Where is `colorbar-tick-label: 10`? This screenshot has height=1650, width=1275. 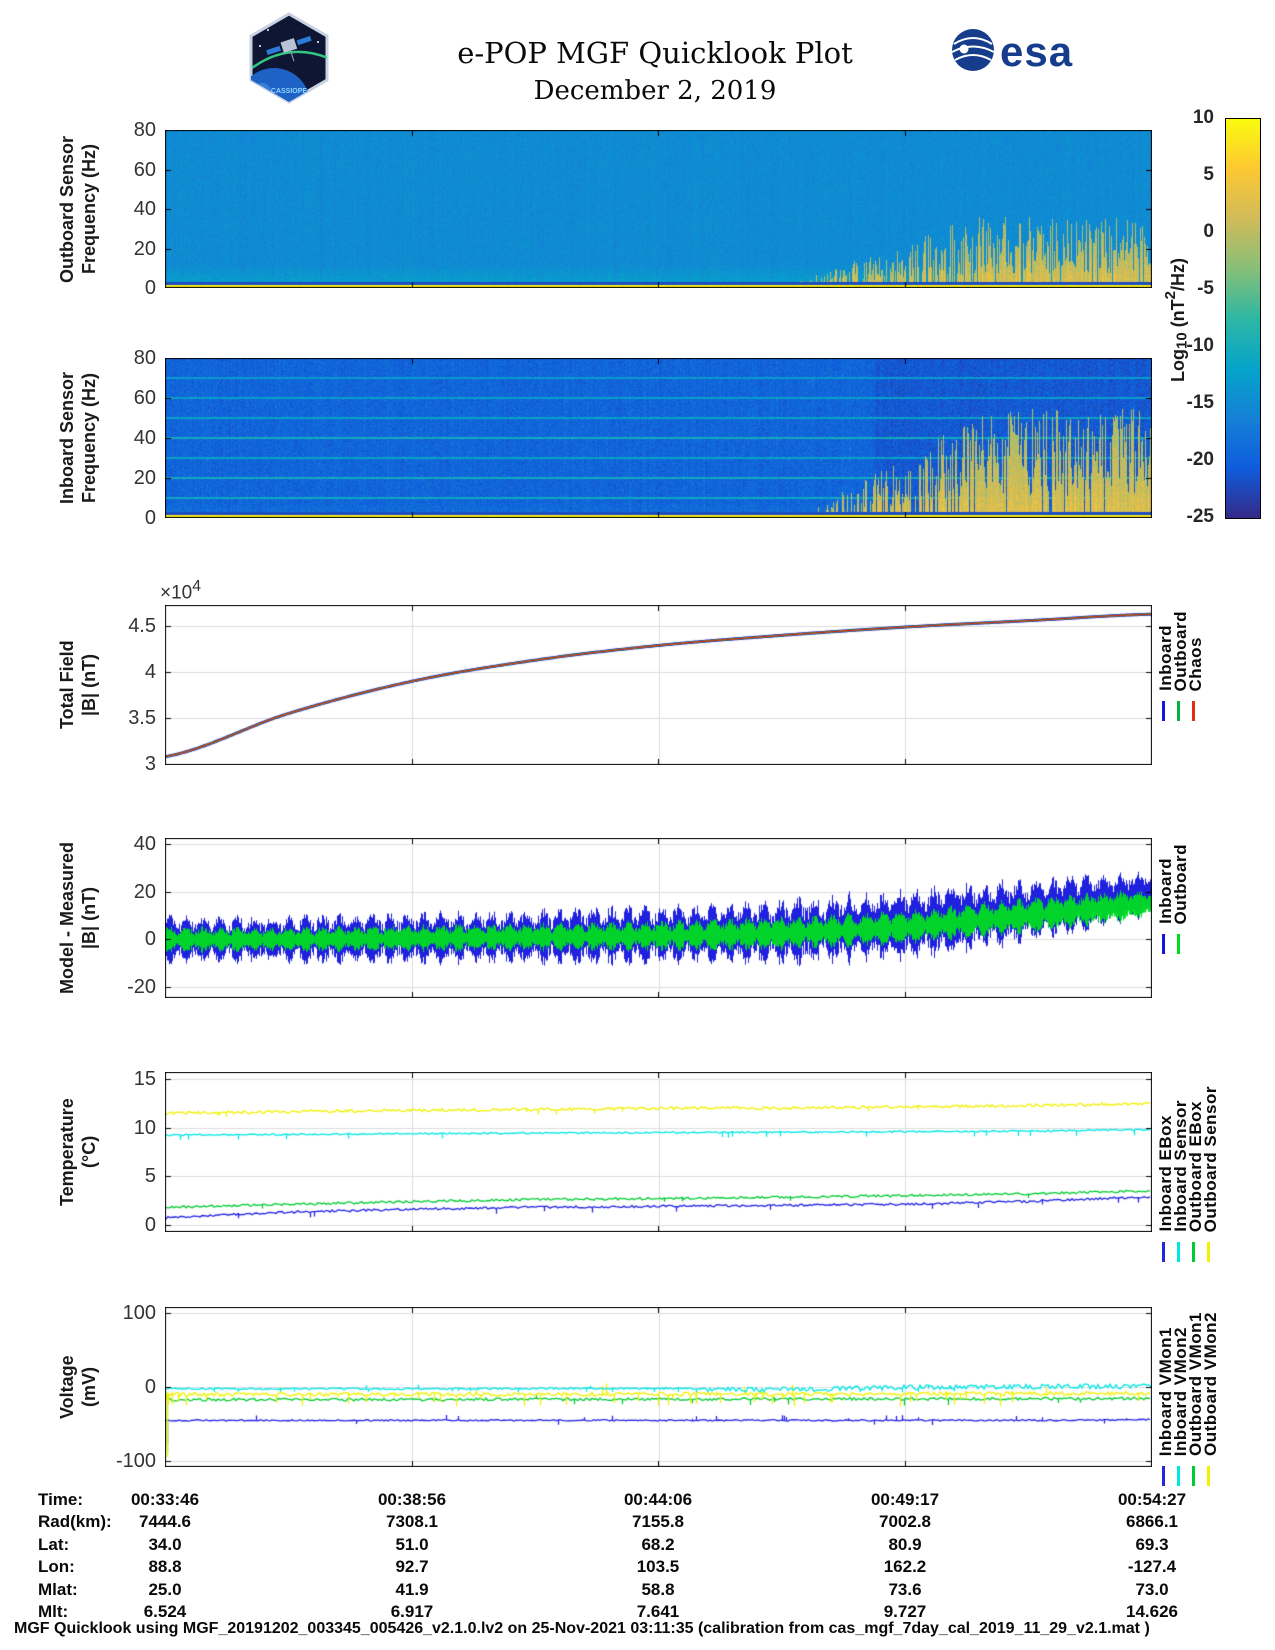 colorbar-tick-label: 10 is located at coordinates (1203, 117).